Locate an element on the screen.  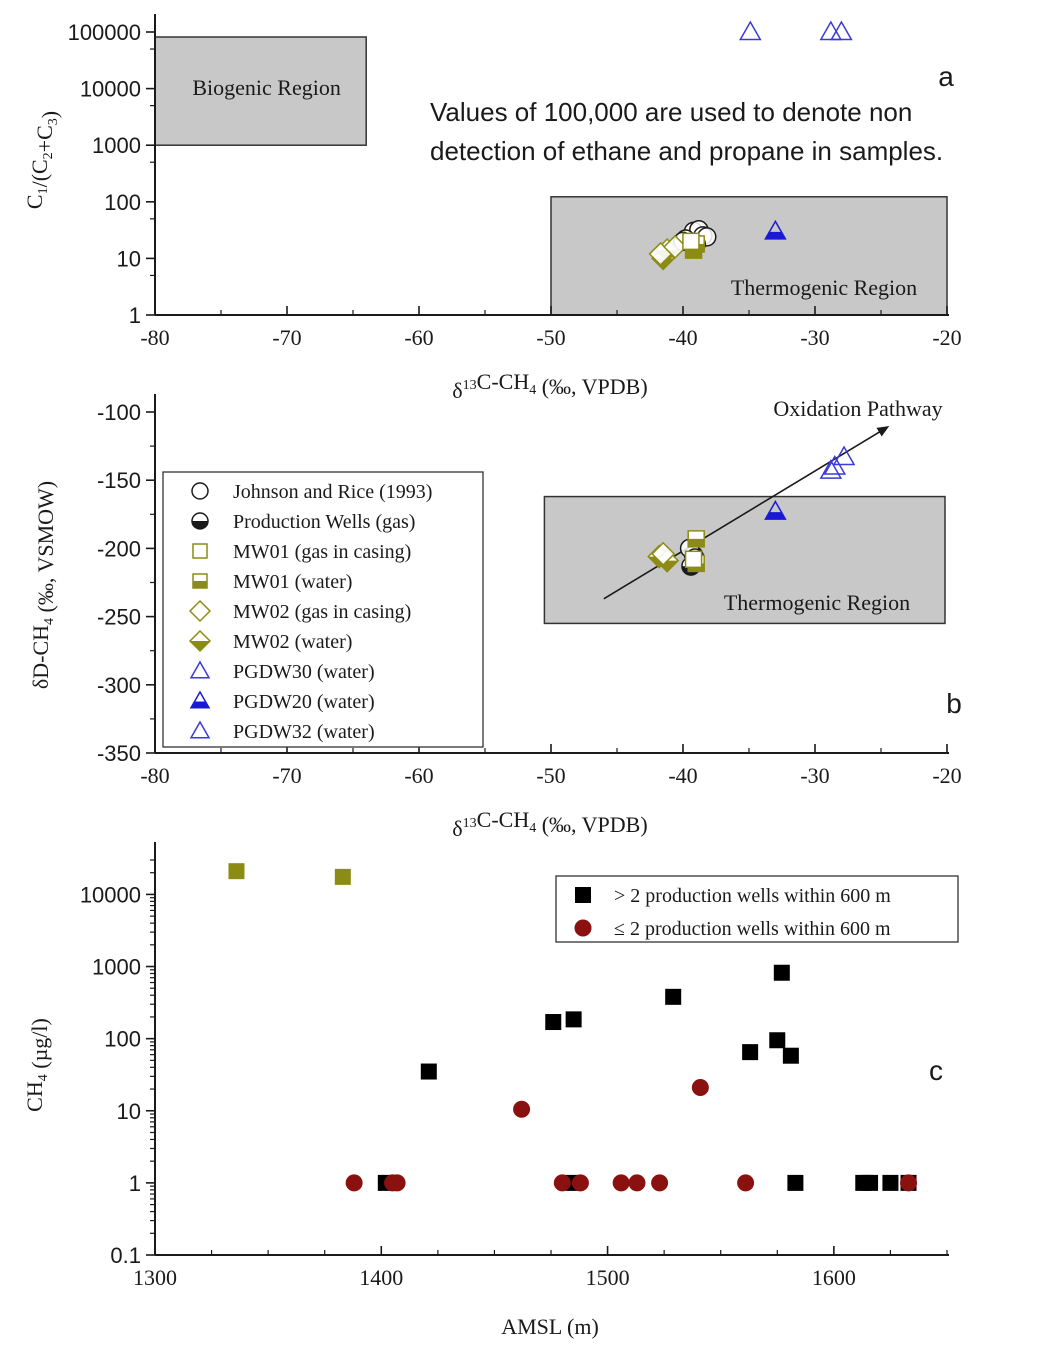
panel-c-x-axis-label: AMSL (m) is located at coordinates (550, 1326).